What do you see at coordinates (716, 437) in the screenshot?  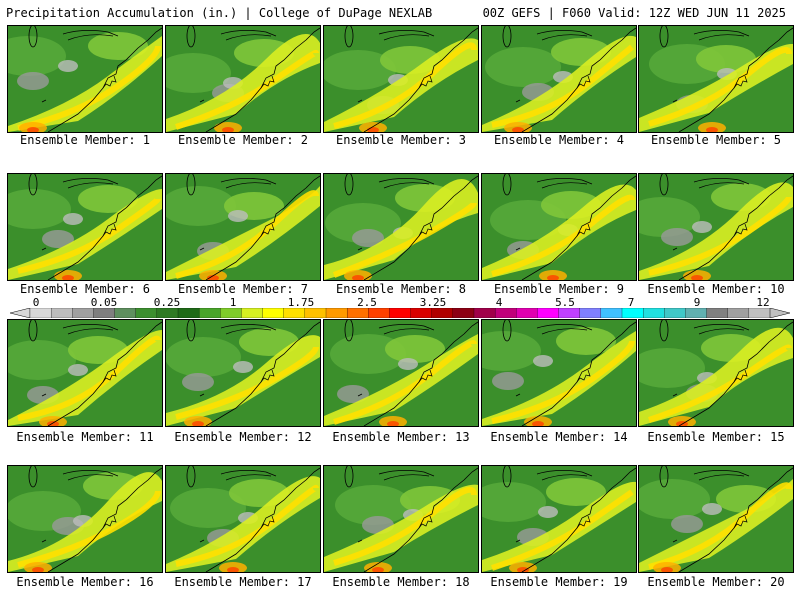 I see `ensemble-member-label: Ensemble Member: 15` at bounding box center [716, 437].